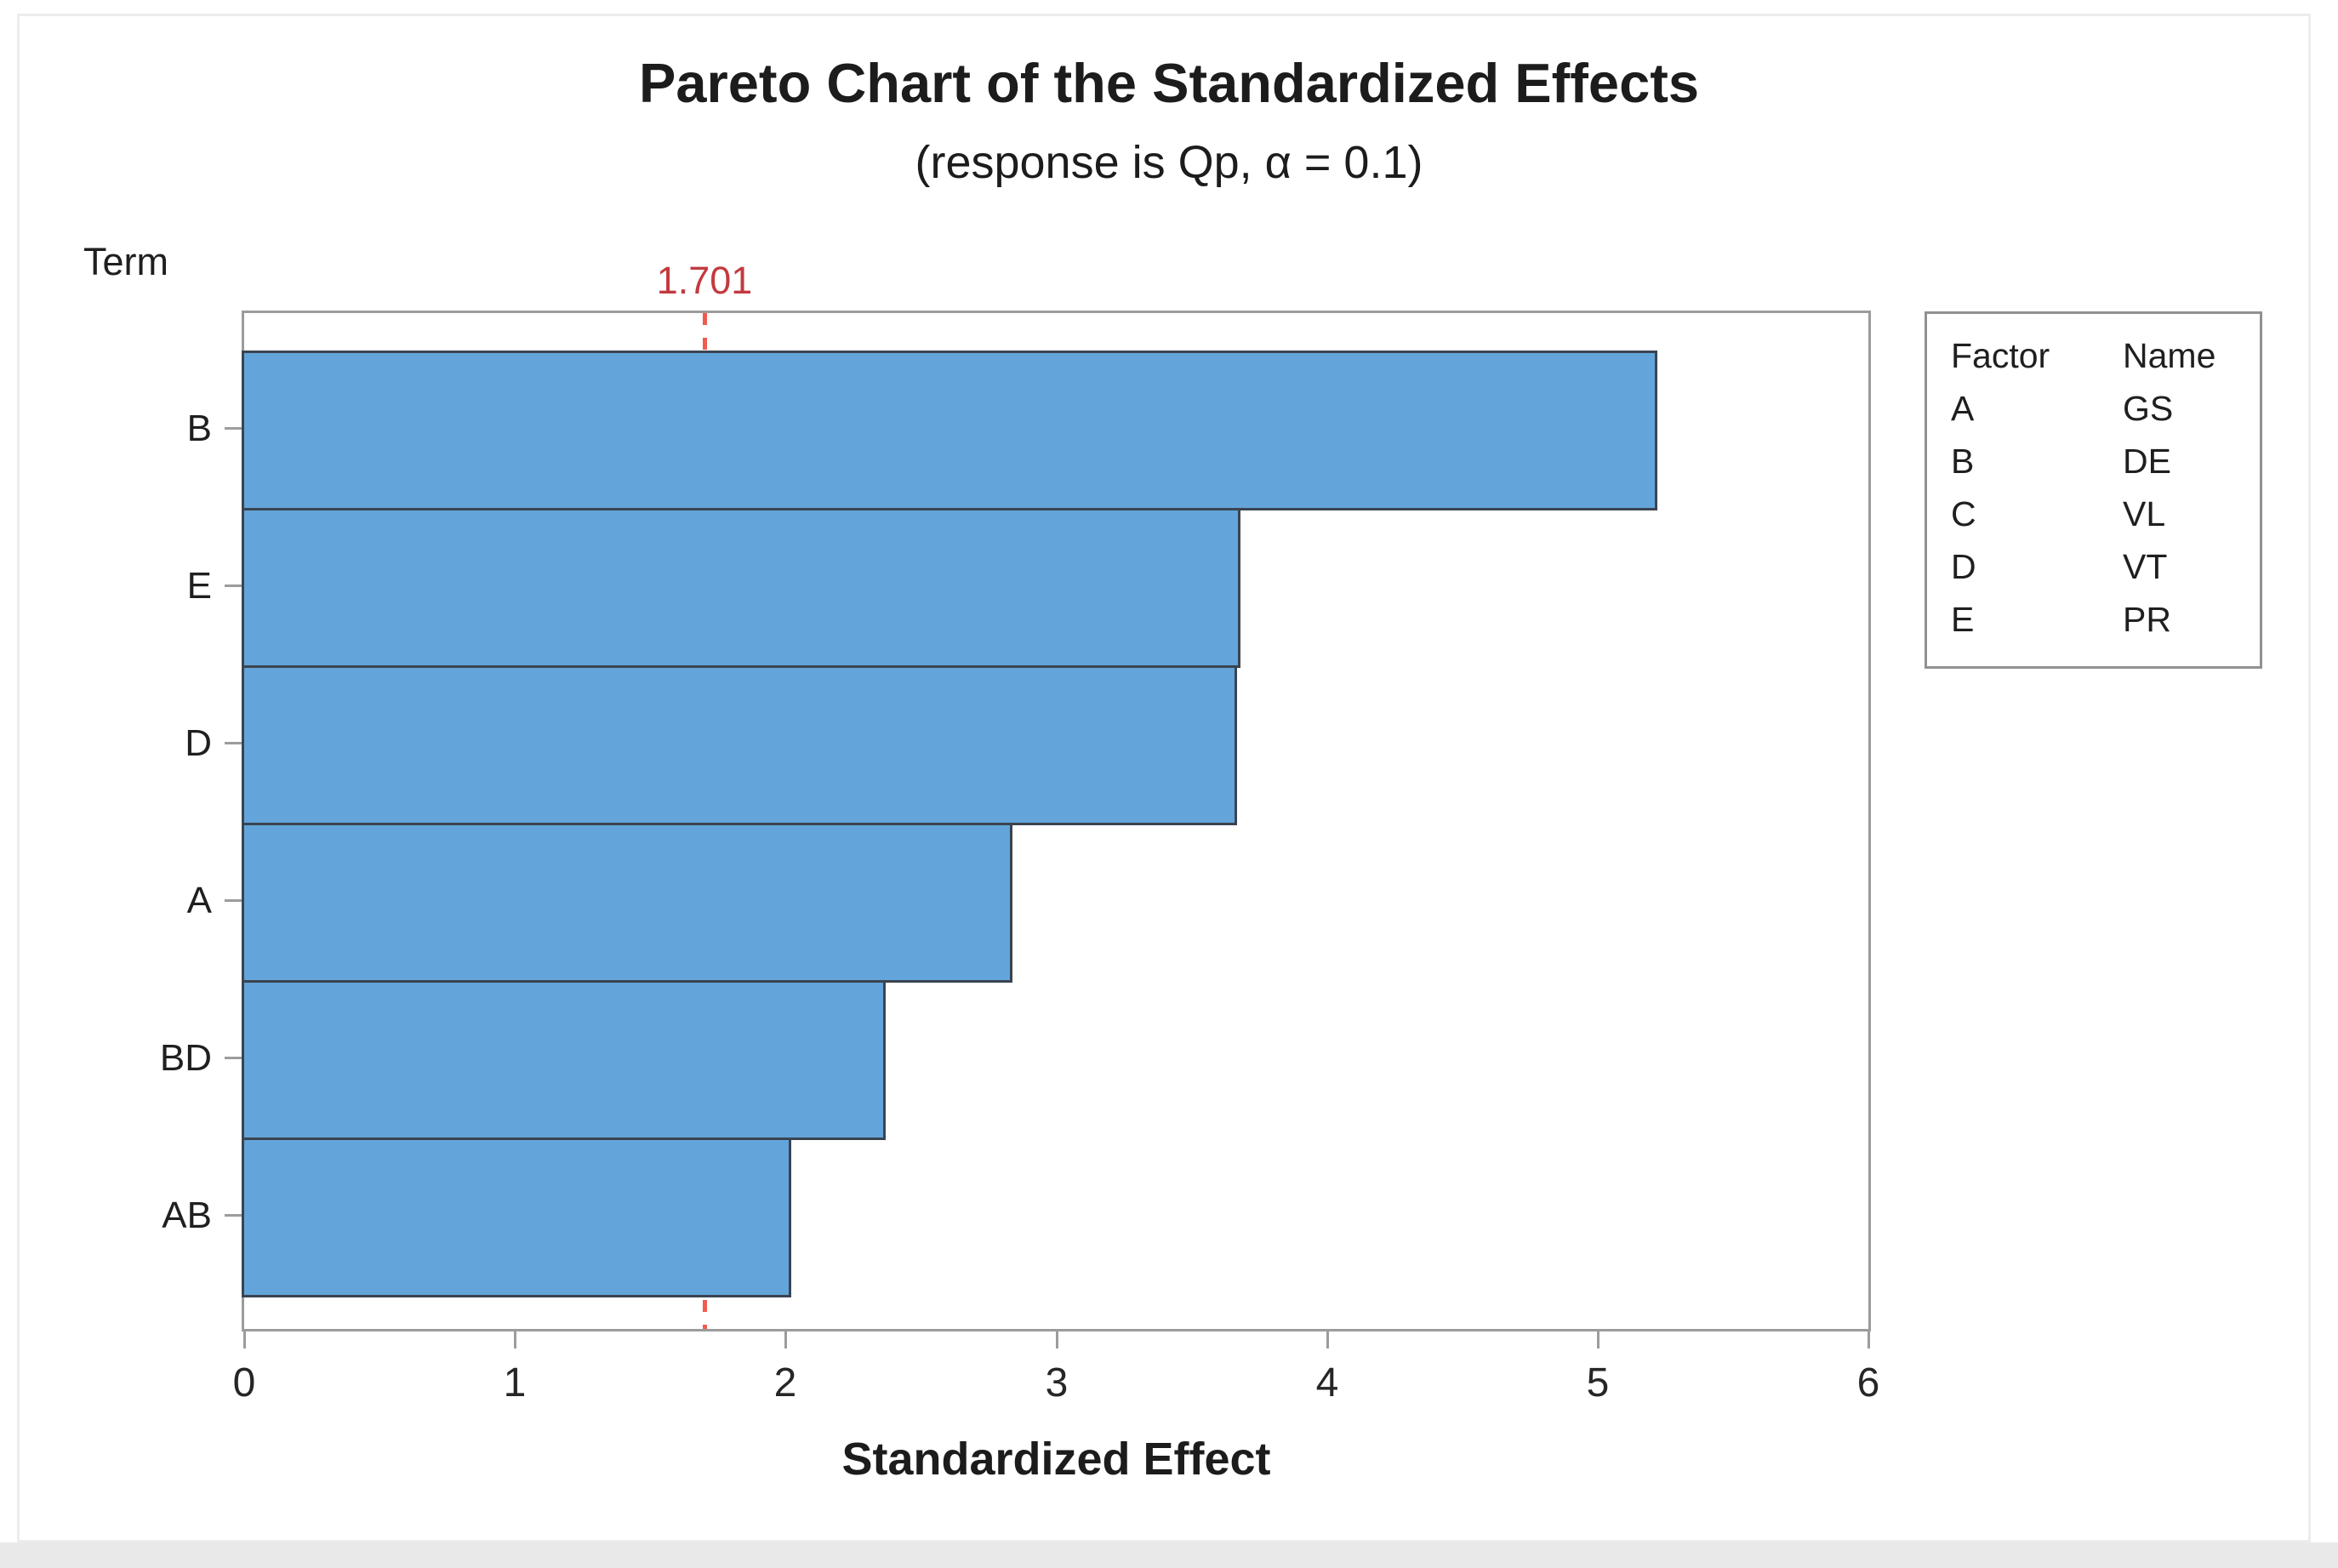 The height and width of the screenshot is (1568, 2338). I want to click on y-tick-E, so click(233, 585).